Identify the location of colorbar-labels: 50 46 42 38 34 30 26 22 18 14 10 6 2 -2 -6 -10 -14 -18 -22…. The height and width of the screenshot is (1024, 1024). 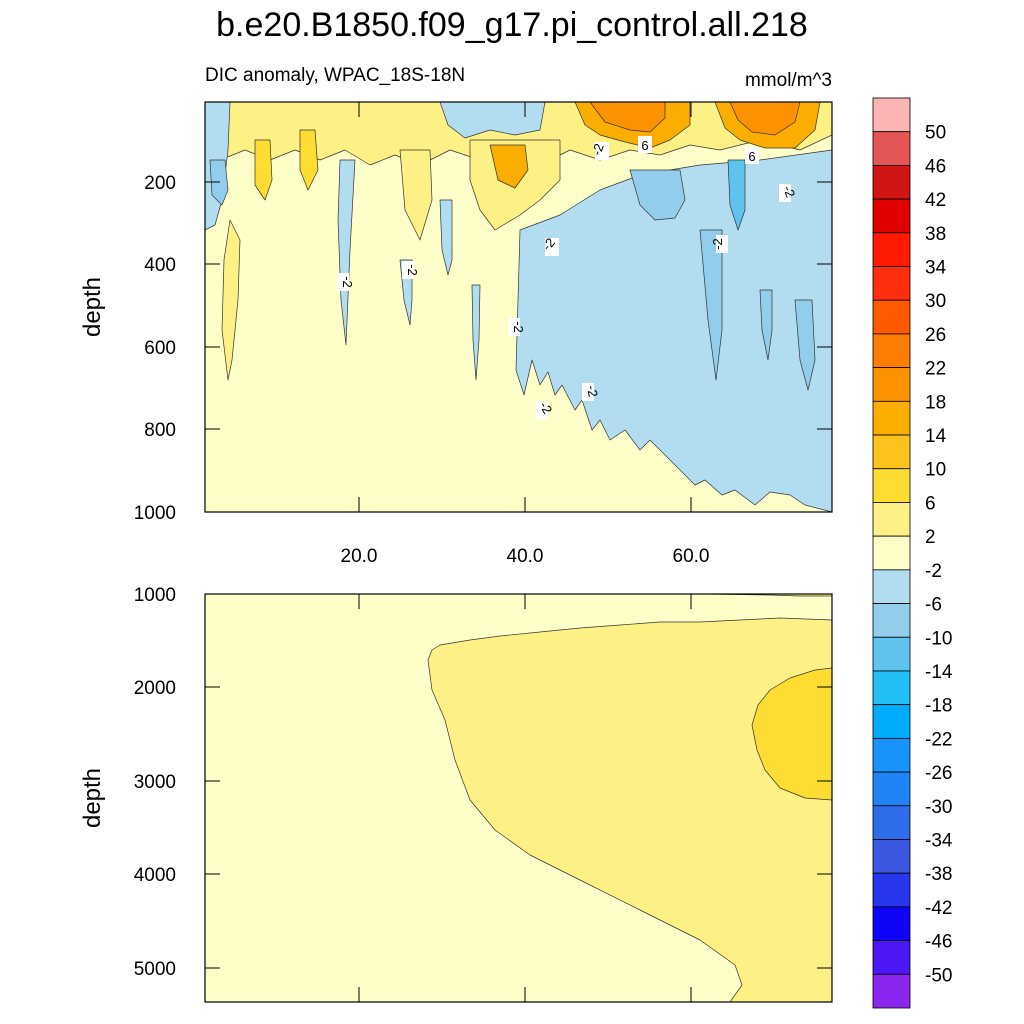
(939, 555).